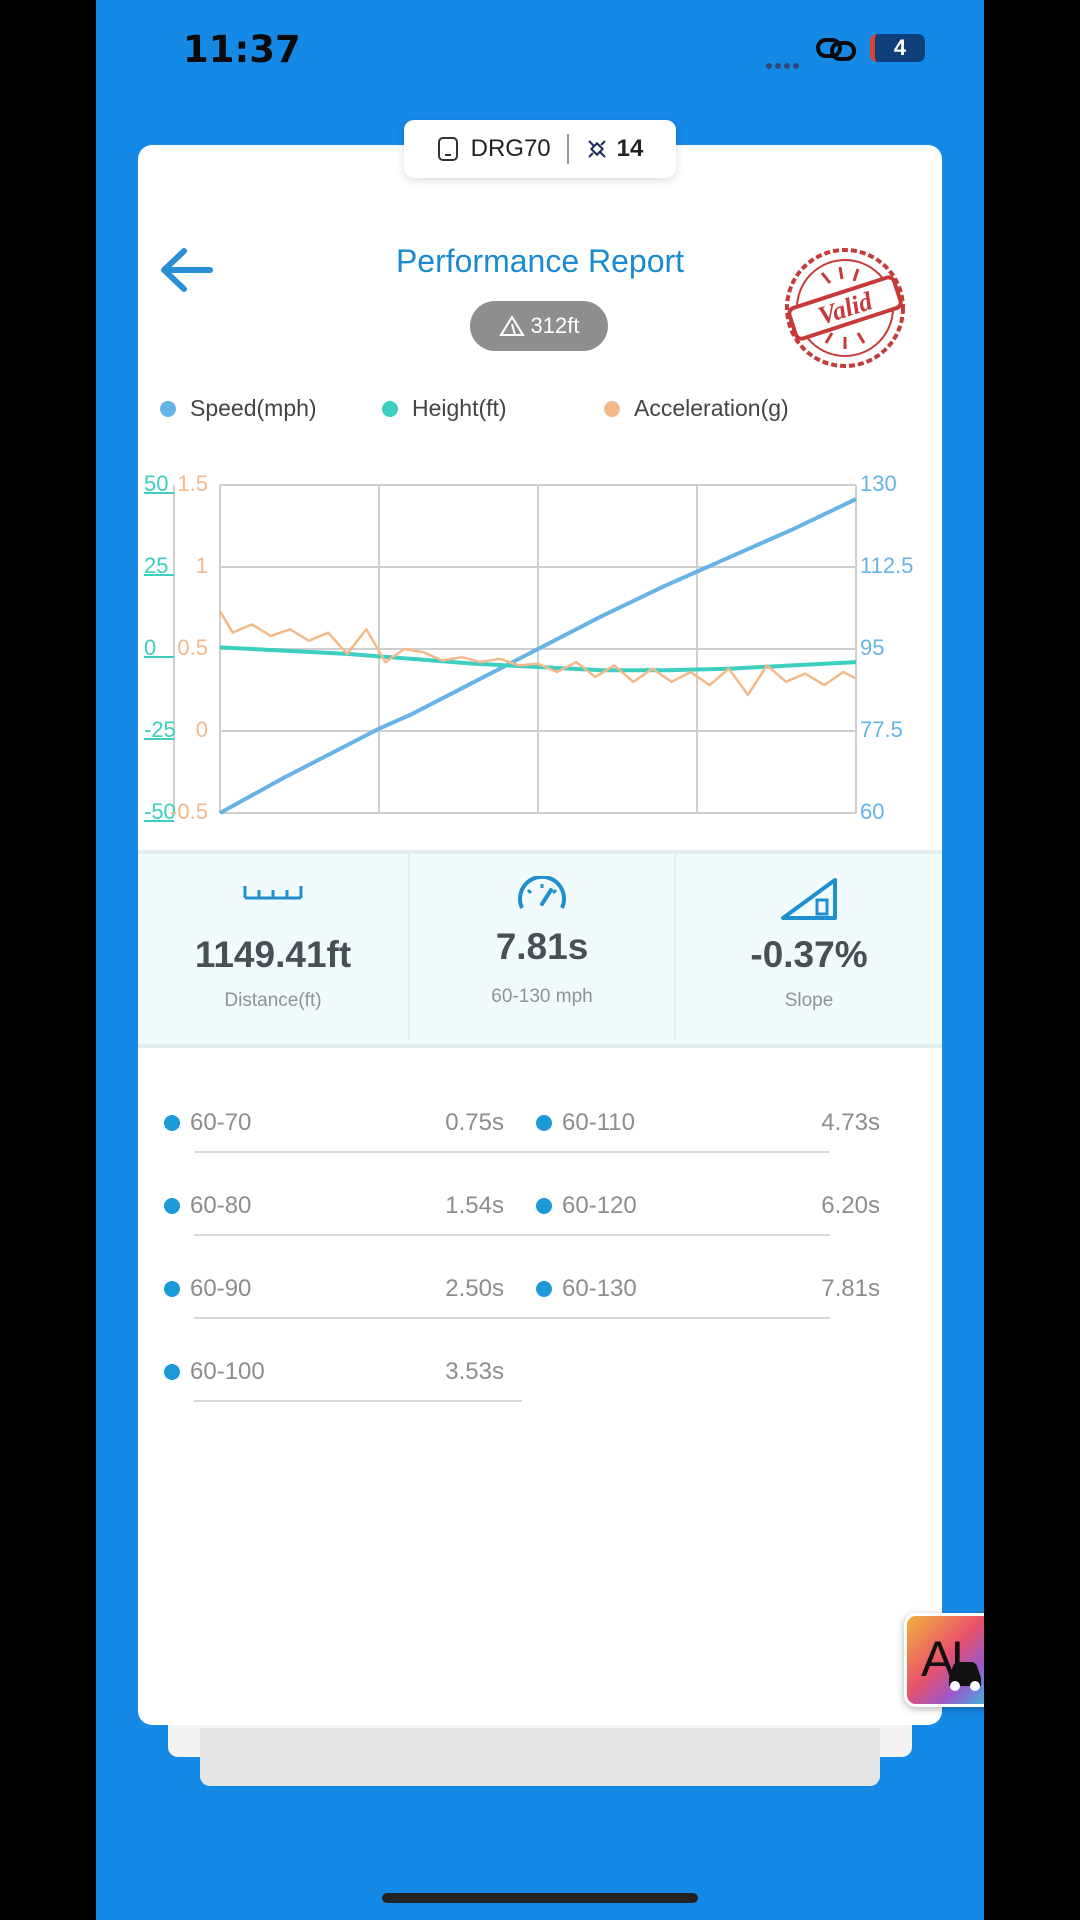 The image size is (1080, 1920). What do you see at coordinates (160, 729) in the screenshot?
I see `height-tick-label: -25` at bounding box center [160, 729].